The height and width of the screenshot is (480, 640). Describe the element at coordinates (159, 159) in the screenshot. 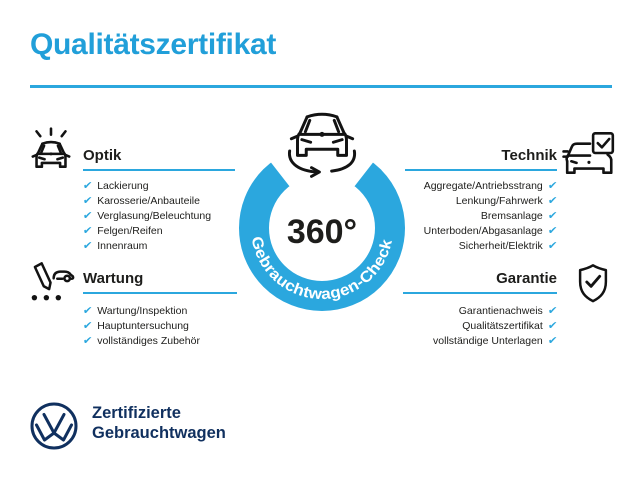

I see `section-title-optik: Optik` at that location.